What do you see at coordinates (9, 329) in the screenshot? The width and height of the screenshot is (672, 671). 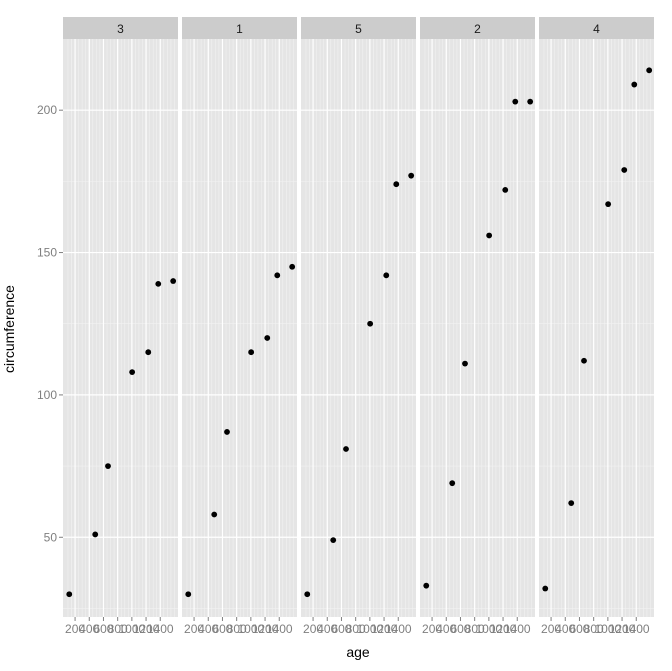 I see `y-axis-title: circumference` at bounding box center [9, 329].